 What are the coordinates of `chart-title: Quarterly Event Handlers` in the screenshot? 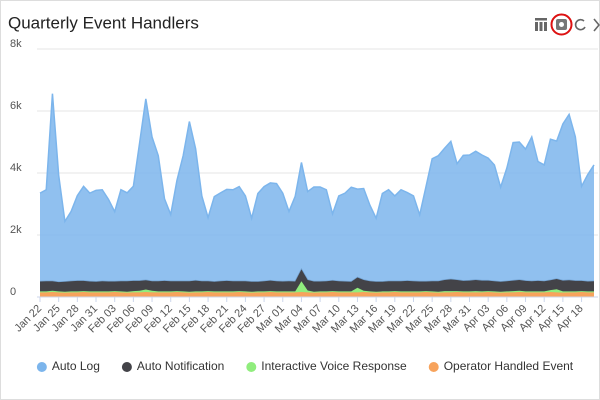 It's located at (103, 22).